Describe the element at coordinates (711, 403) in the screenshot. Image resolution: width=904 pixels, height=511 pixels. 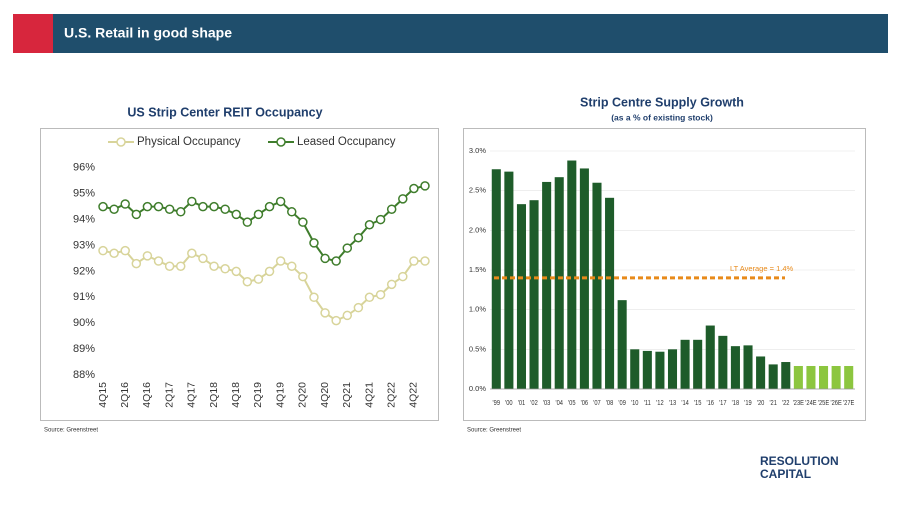
I see `x-tick-label: '16` at that location.